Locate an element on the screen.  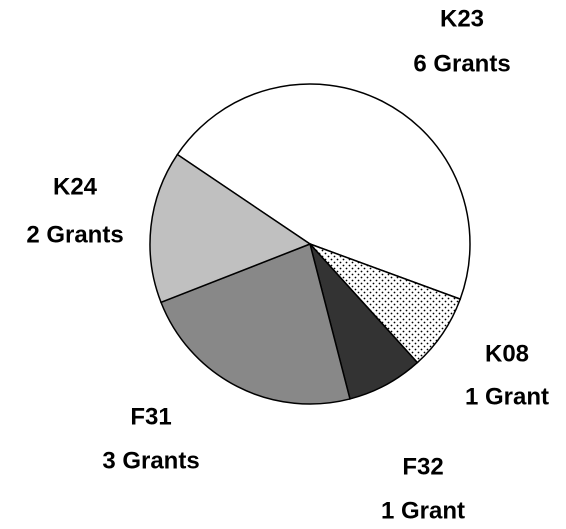
slice-label: K08 is located at coordinates (507, 353).